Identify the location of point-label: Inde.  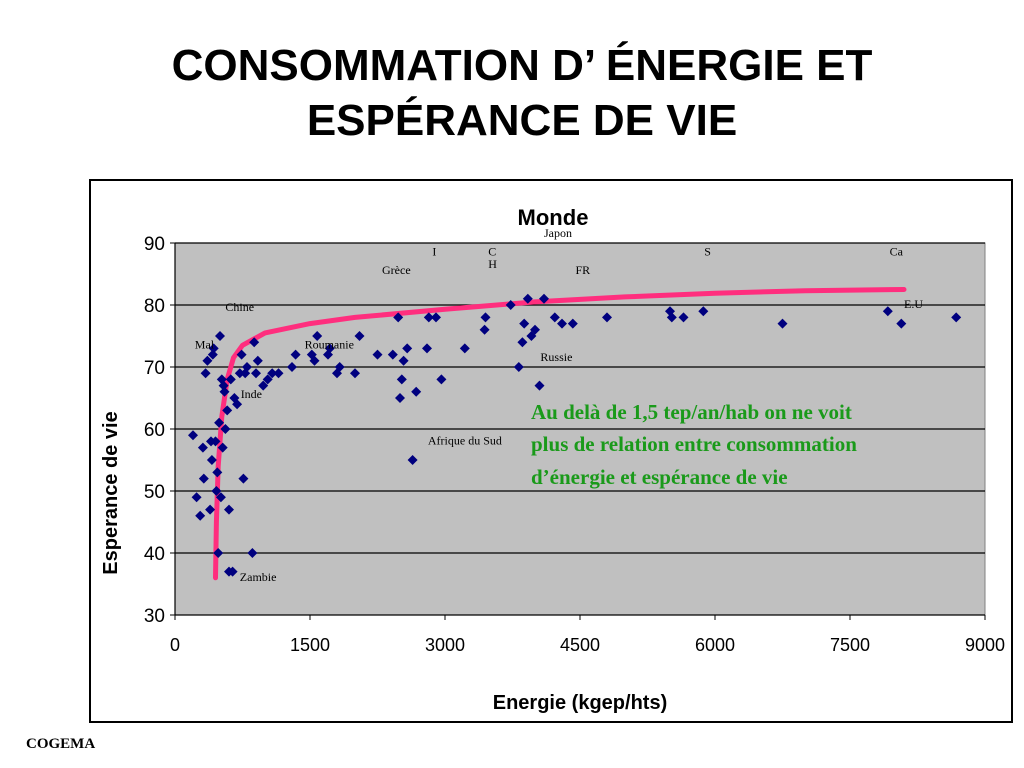
(251, 394).